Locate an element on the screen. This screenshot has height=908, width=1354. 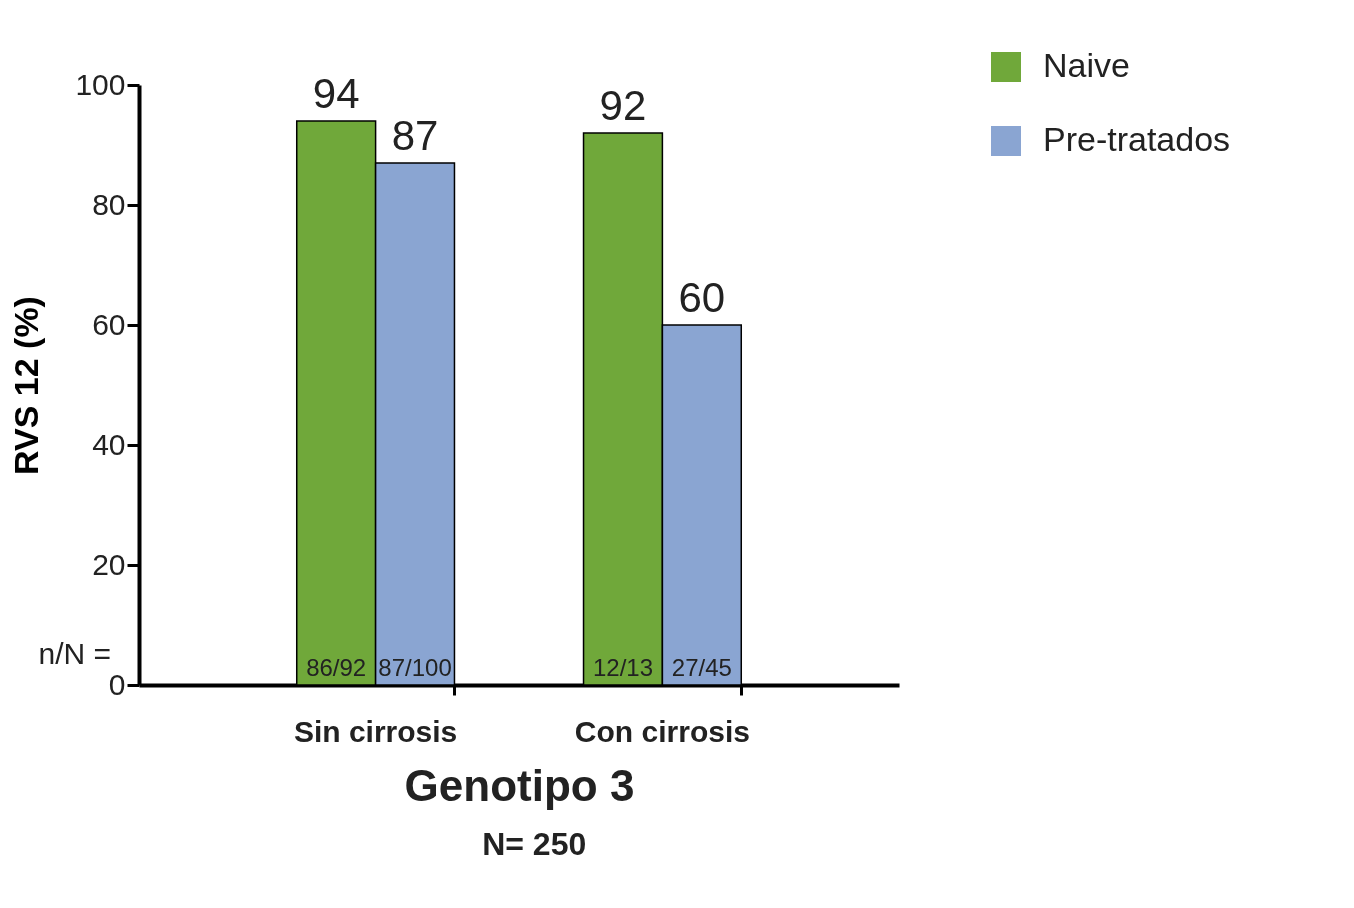
legend-label: Naive is located at coordinates (1086, 65).